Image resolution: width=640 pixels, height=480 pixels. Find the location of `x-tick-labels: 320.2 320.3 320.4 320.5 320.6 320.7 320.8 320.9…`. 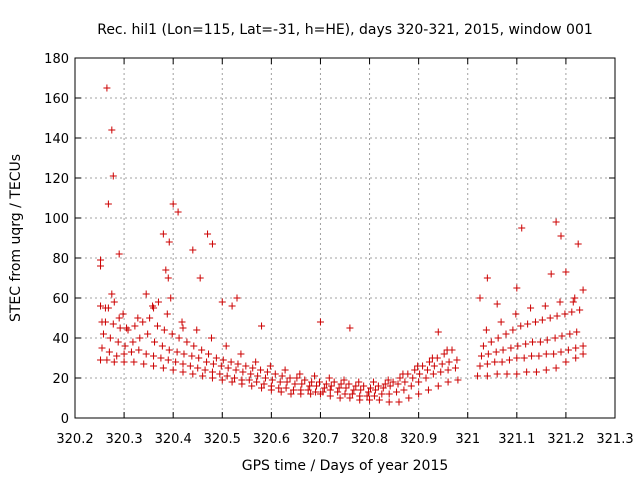

x-tick-labels: 320.2 320.3 320.4 320.5 320.6 320.7 320.8 320.9… is located at coordinates (344, 439).